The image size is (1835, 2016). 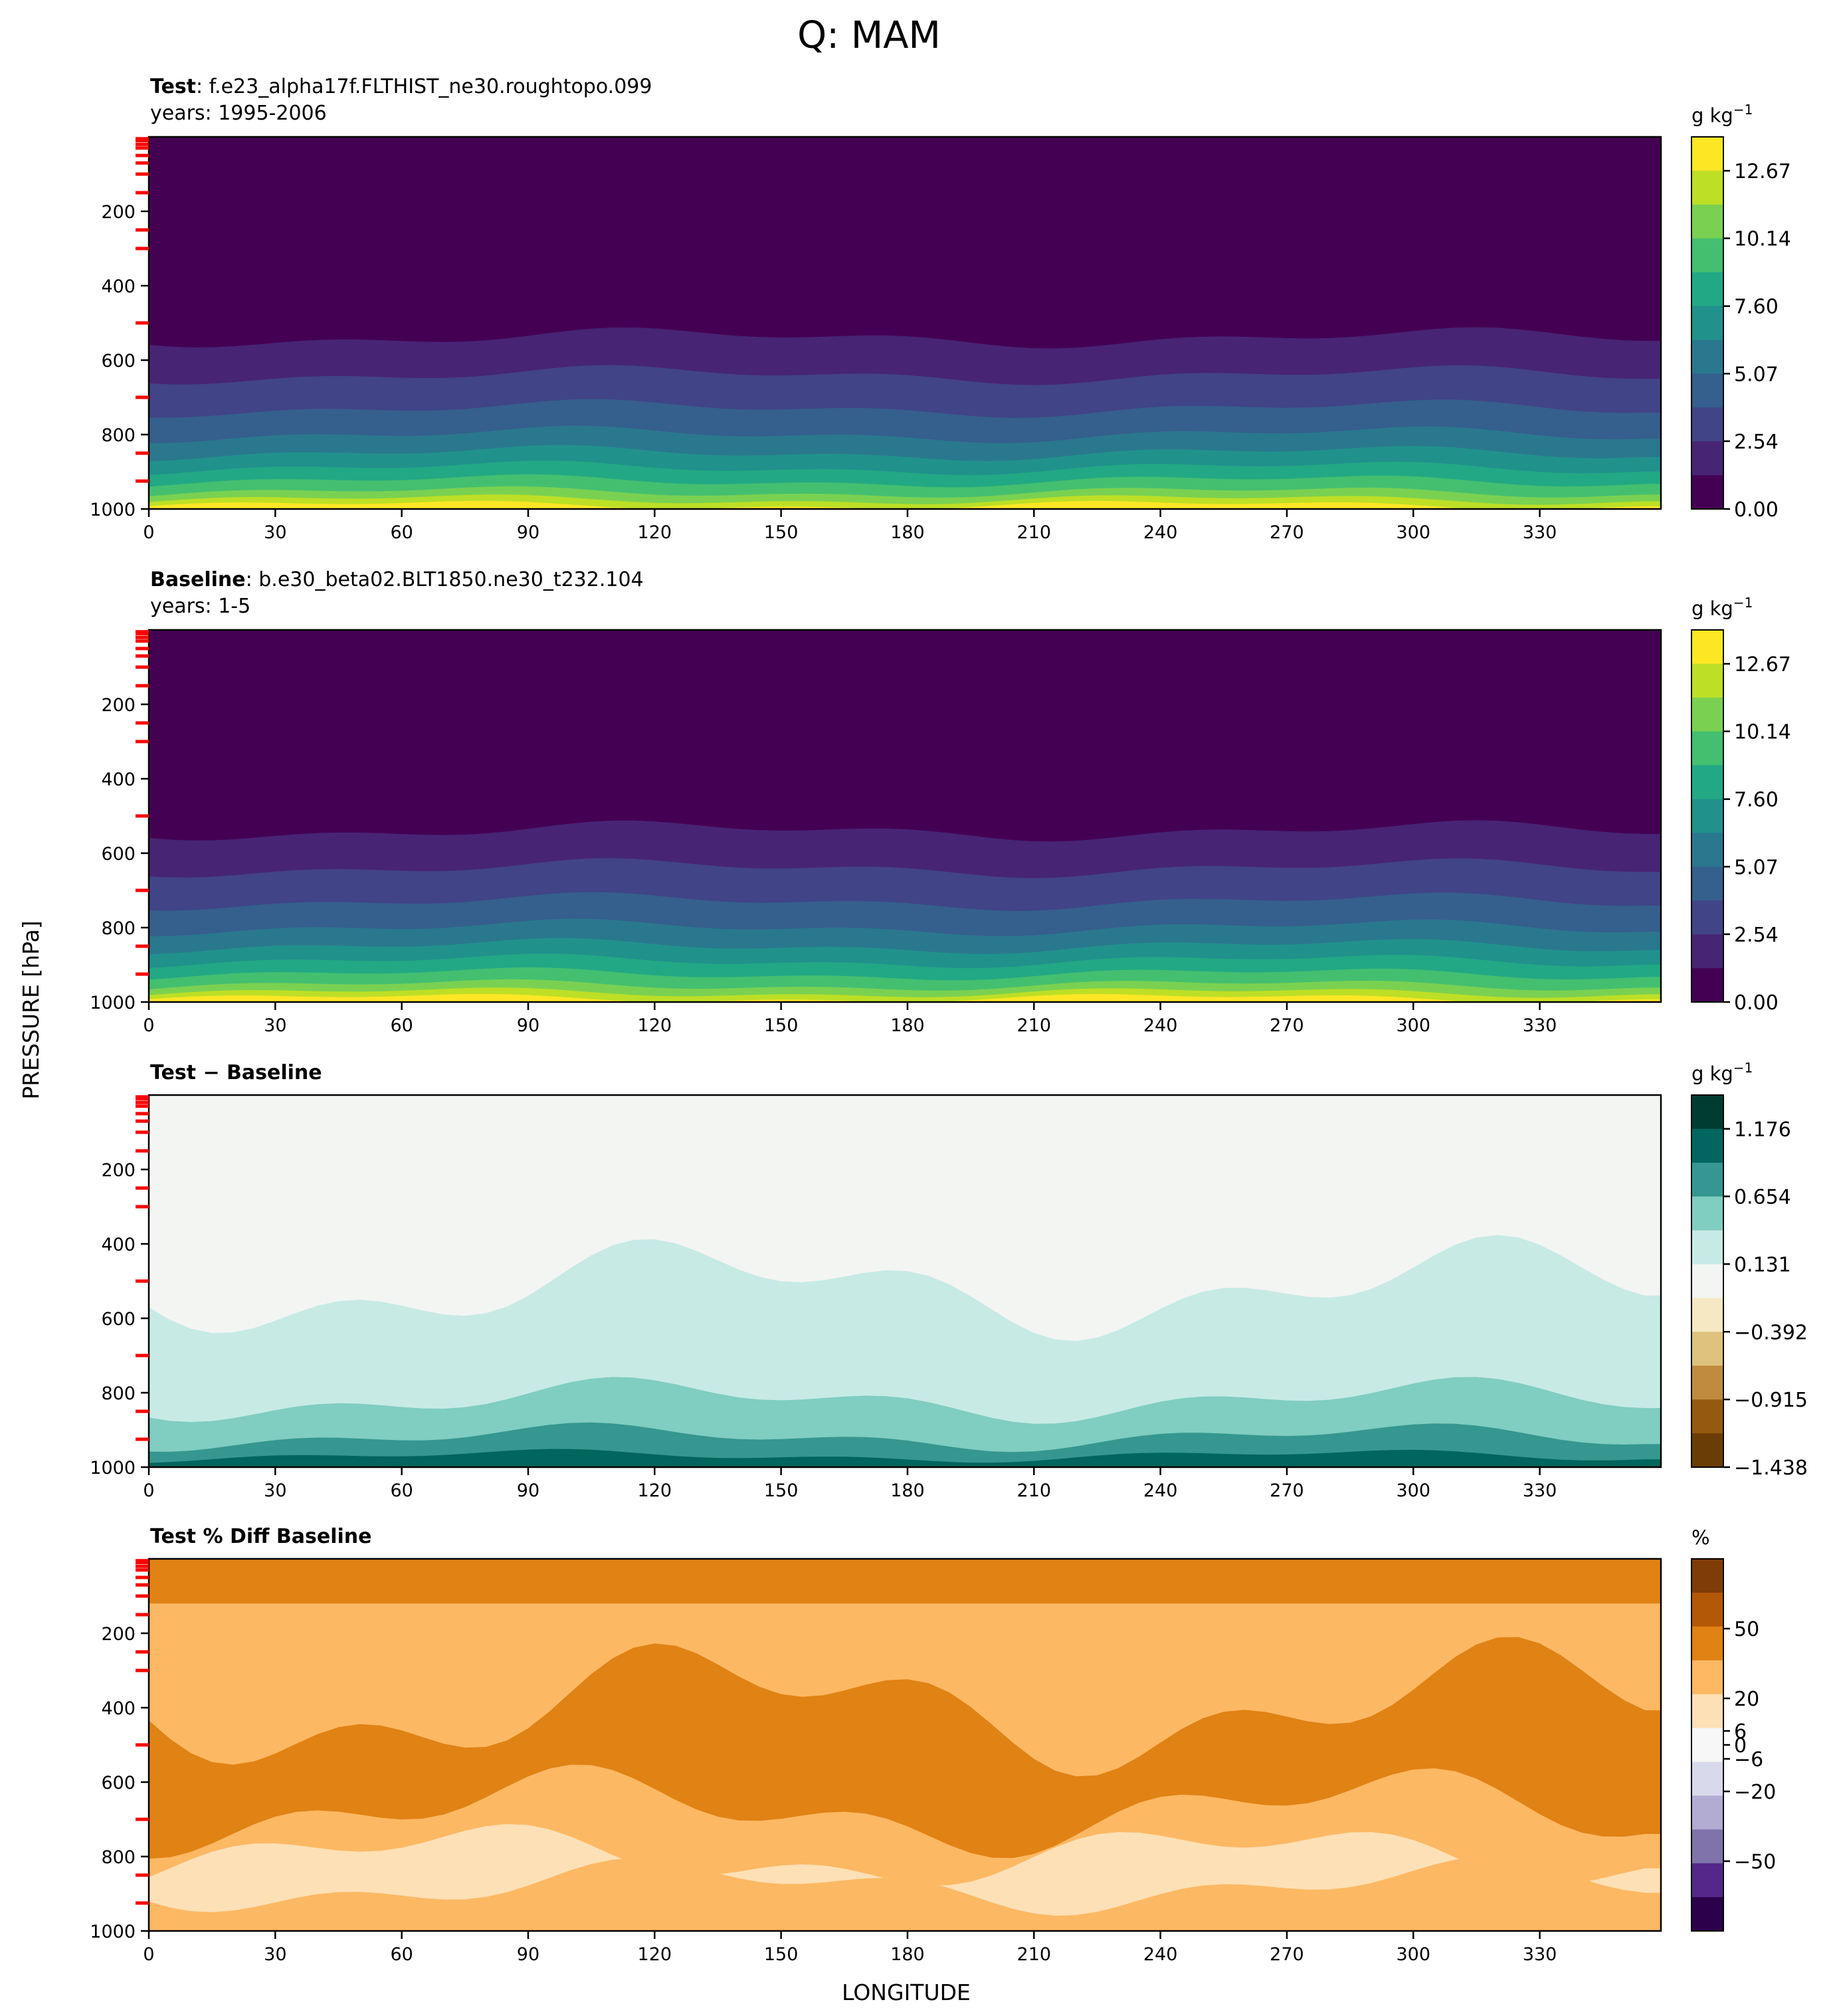 What do you see at coordinates (173, 87) in the screenshot?
I see `panel-title-bold: Test` at bounding box center [173, 87].